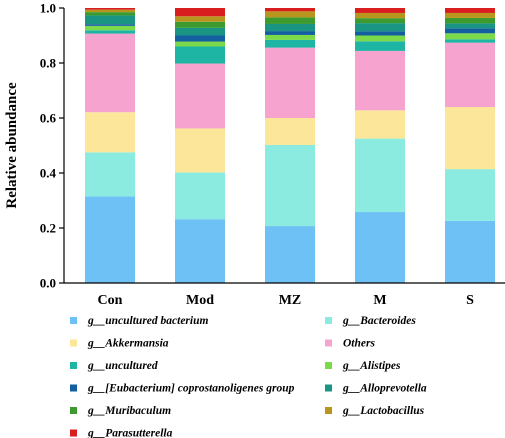  Describe the element at coordinates (122, 366) in the screenshot. I see `legend-label: g__uncultured` at that location.